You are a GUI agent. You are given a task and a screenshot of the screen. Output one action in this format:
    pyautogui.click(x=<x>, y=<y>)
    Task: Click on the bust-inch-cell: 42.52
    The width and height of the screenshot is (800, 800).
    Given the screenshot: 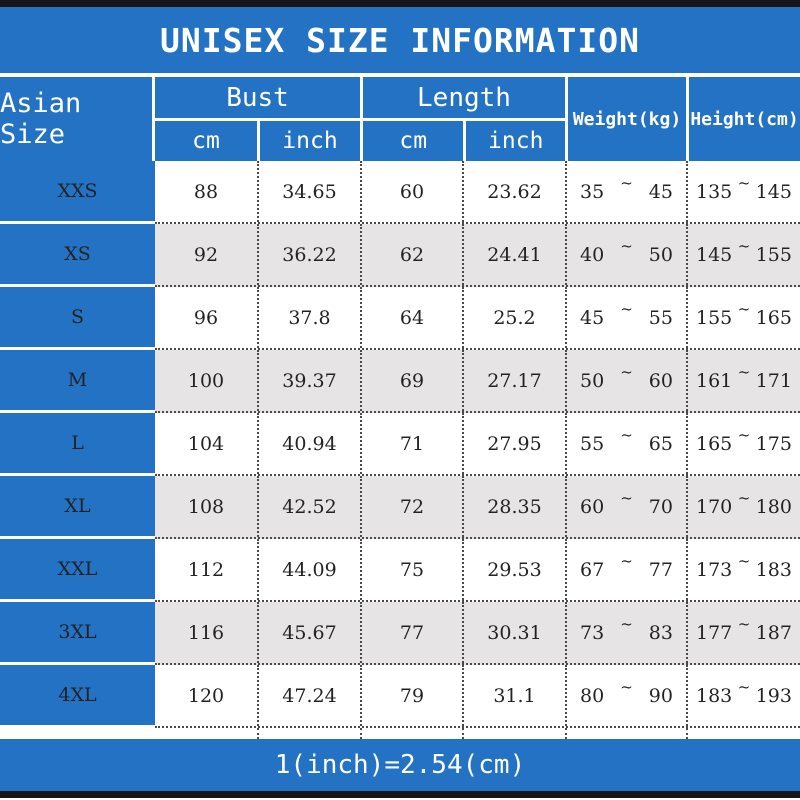 What is the action you would take?
    pyautogui.click(x=308, y=506)
    